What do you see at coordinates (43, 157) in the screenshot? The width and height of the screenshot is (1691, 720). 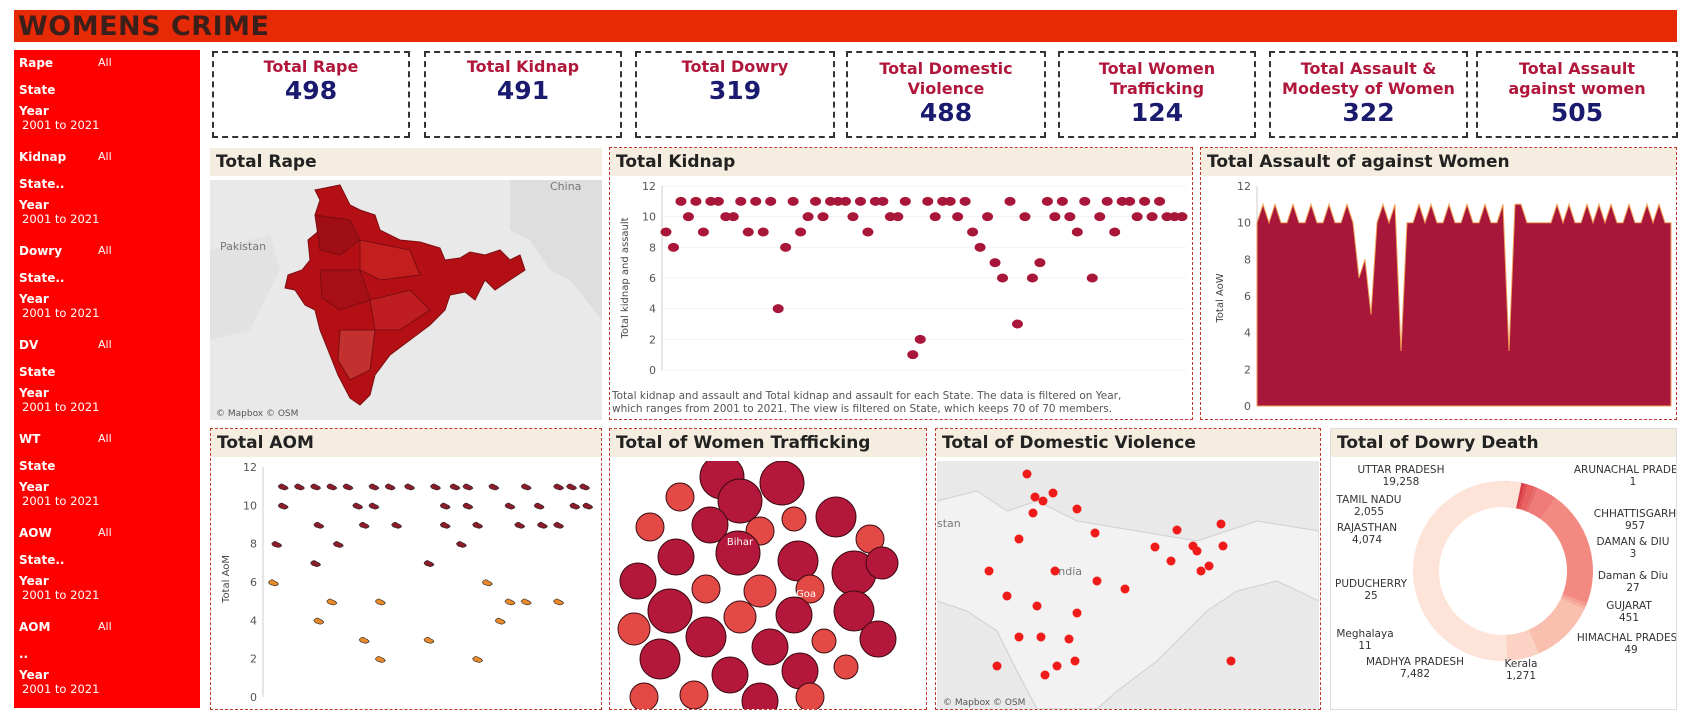 I see `filter-name: Kidnap` at bounding box center [43, 157].